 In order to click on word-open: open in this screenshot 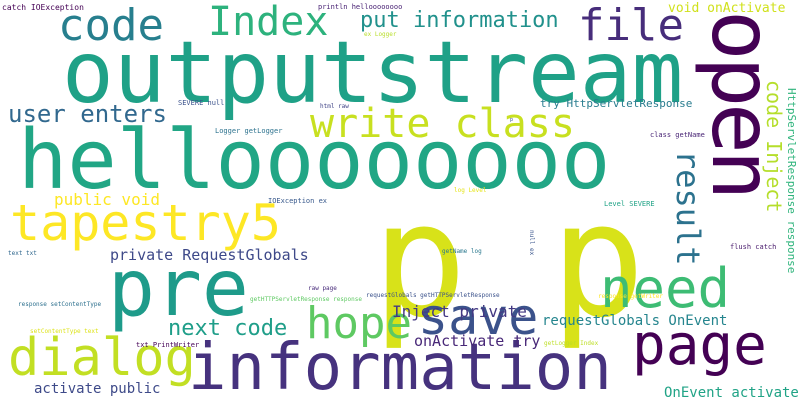, I will do `click(742, 103)`.